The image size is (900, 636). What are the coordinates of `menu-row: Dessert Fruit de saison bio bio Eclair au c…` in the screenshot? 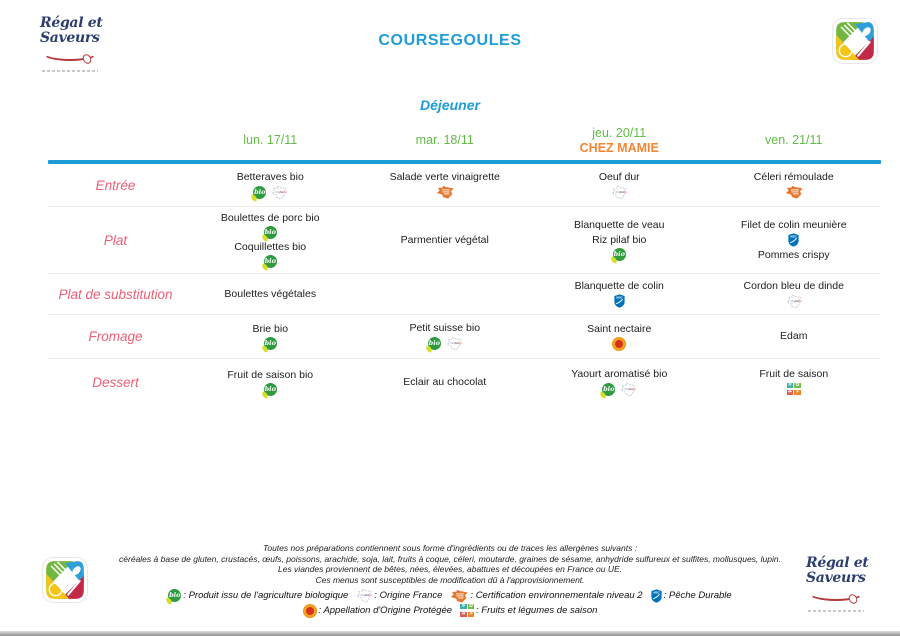 It's located at (464, 382).